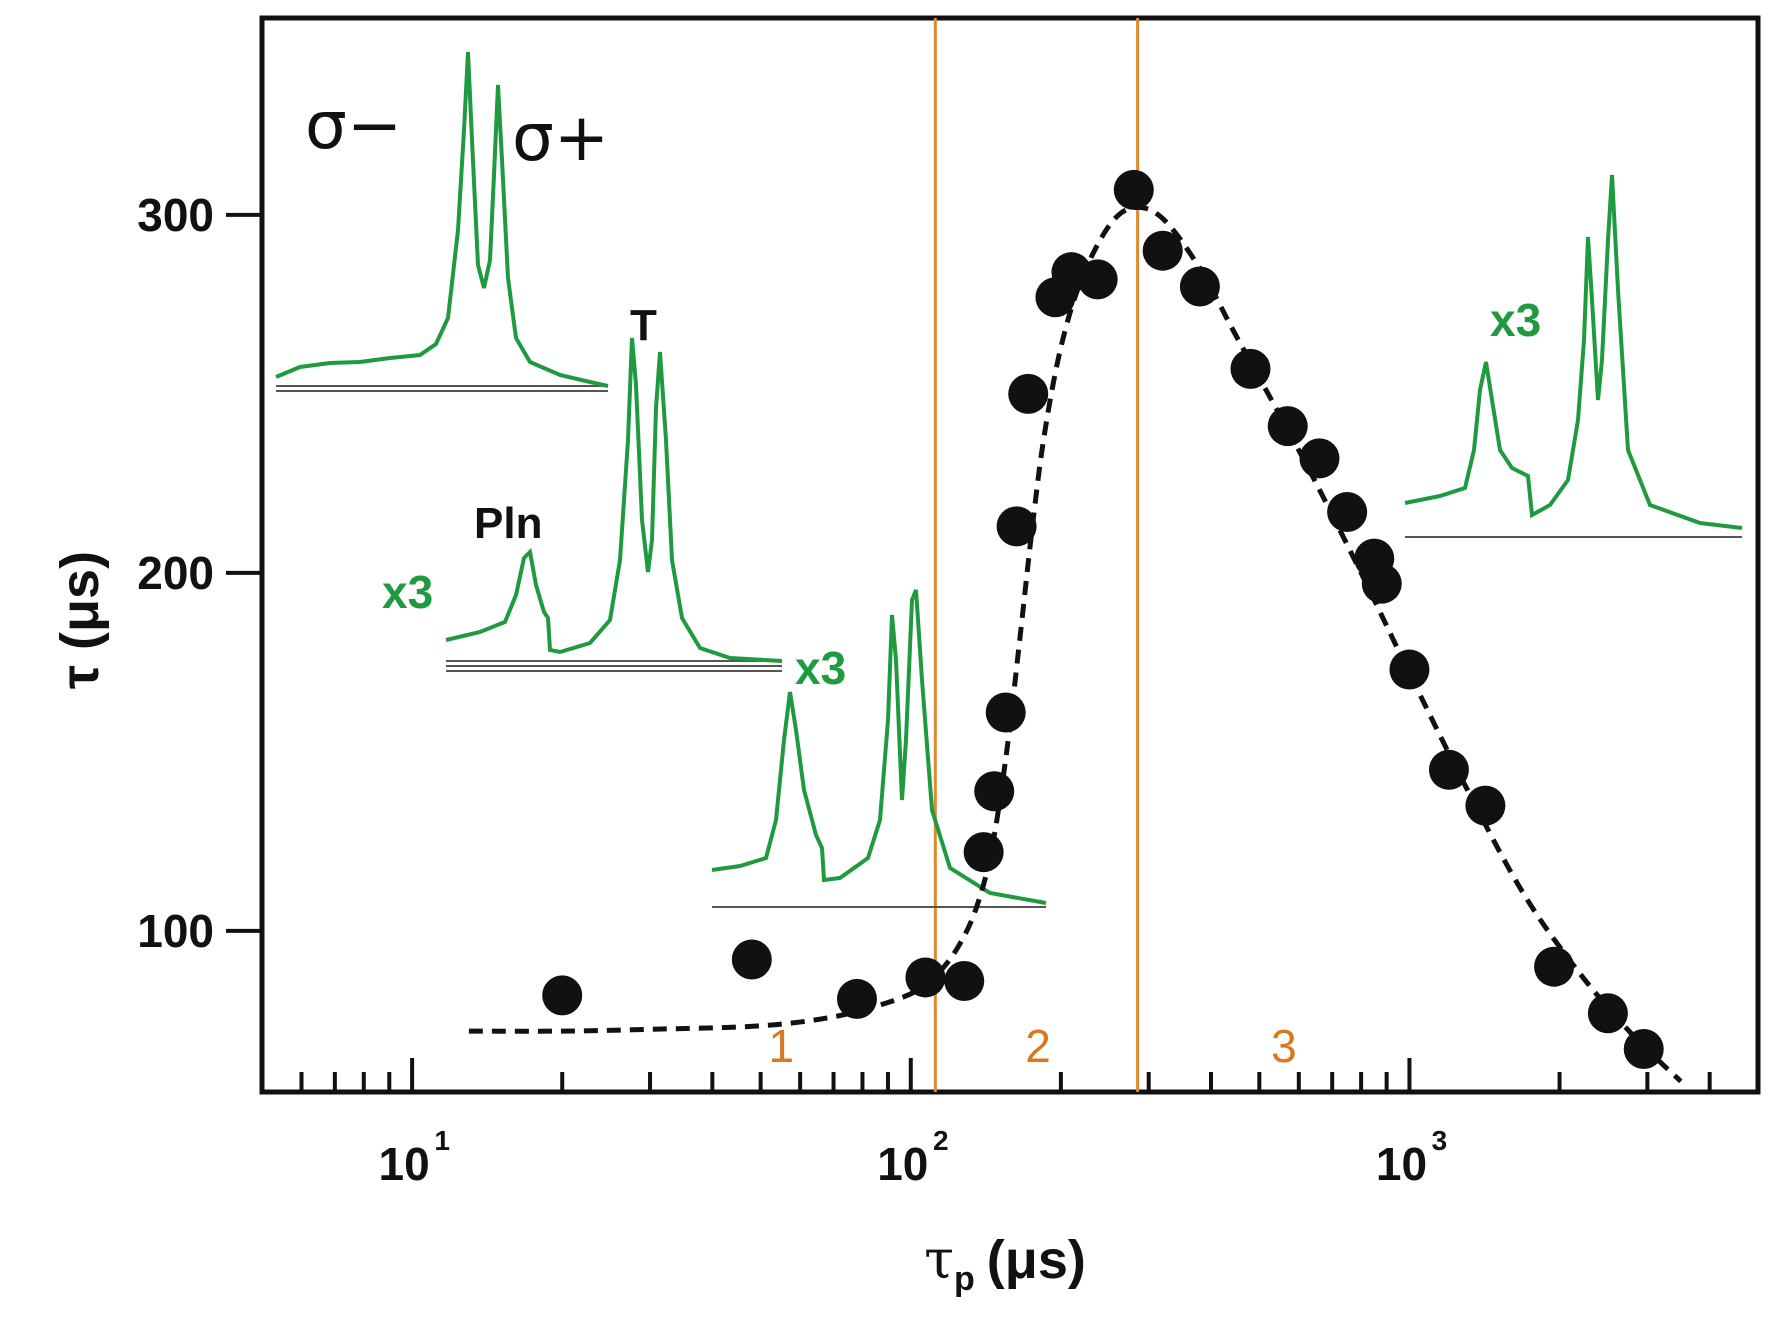 Image resolution: width=1770 pixels, height=1317 pixels. I want to click on spectrum-trace-center, so click(879, 747).